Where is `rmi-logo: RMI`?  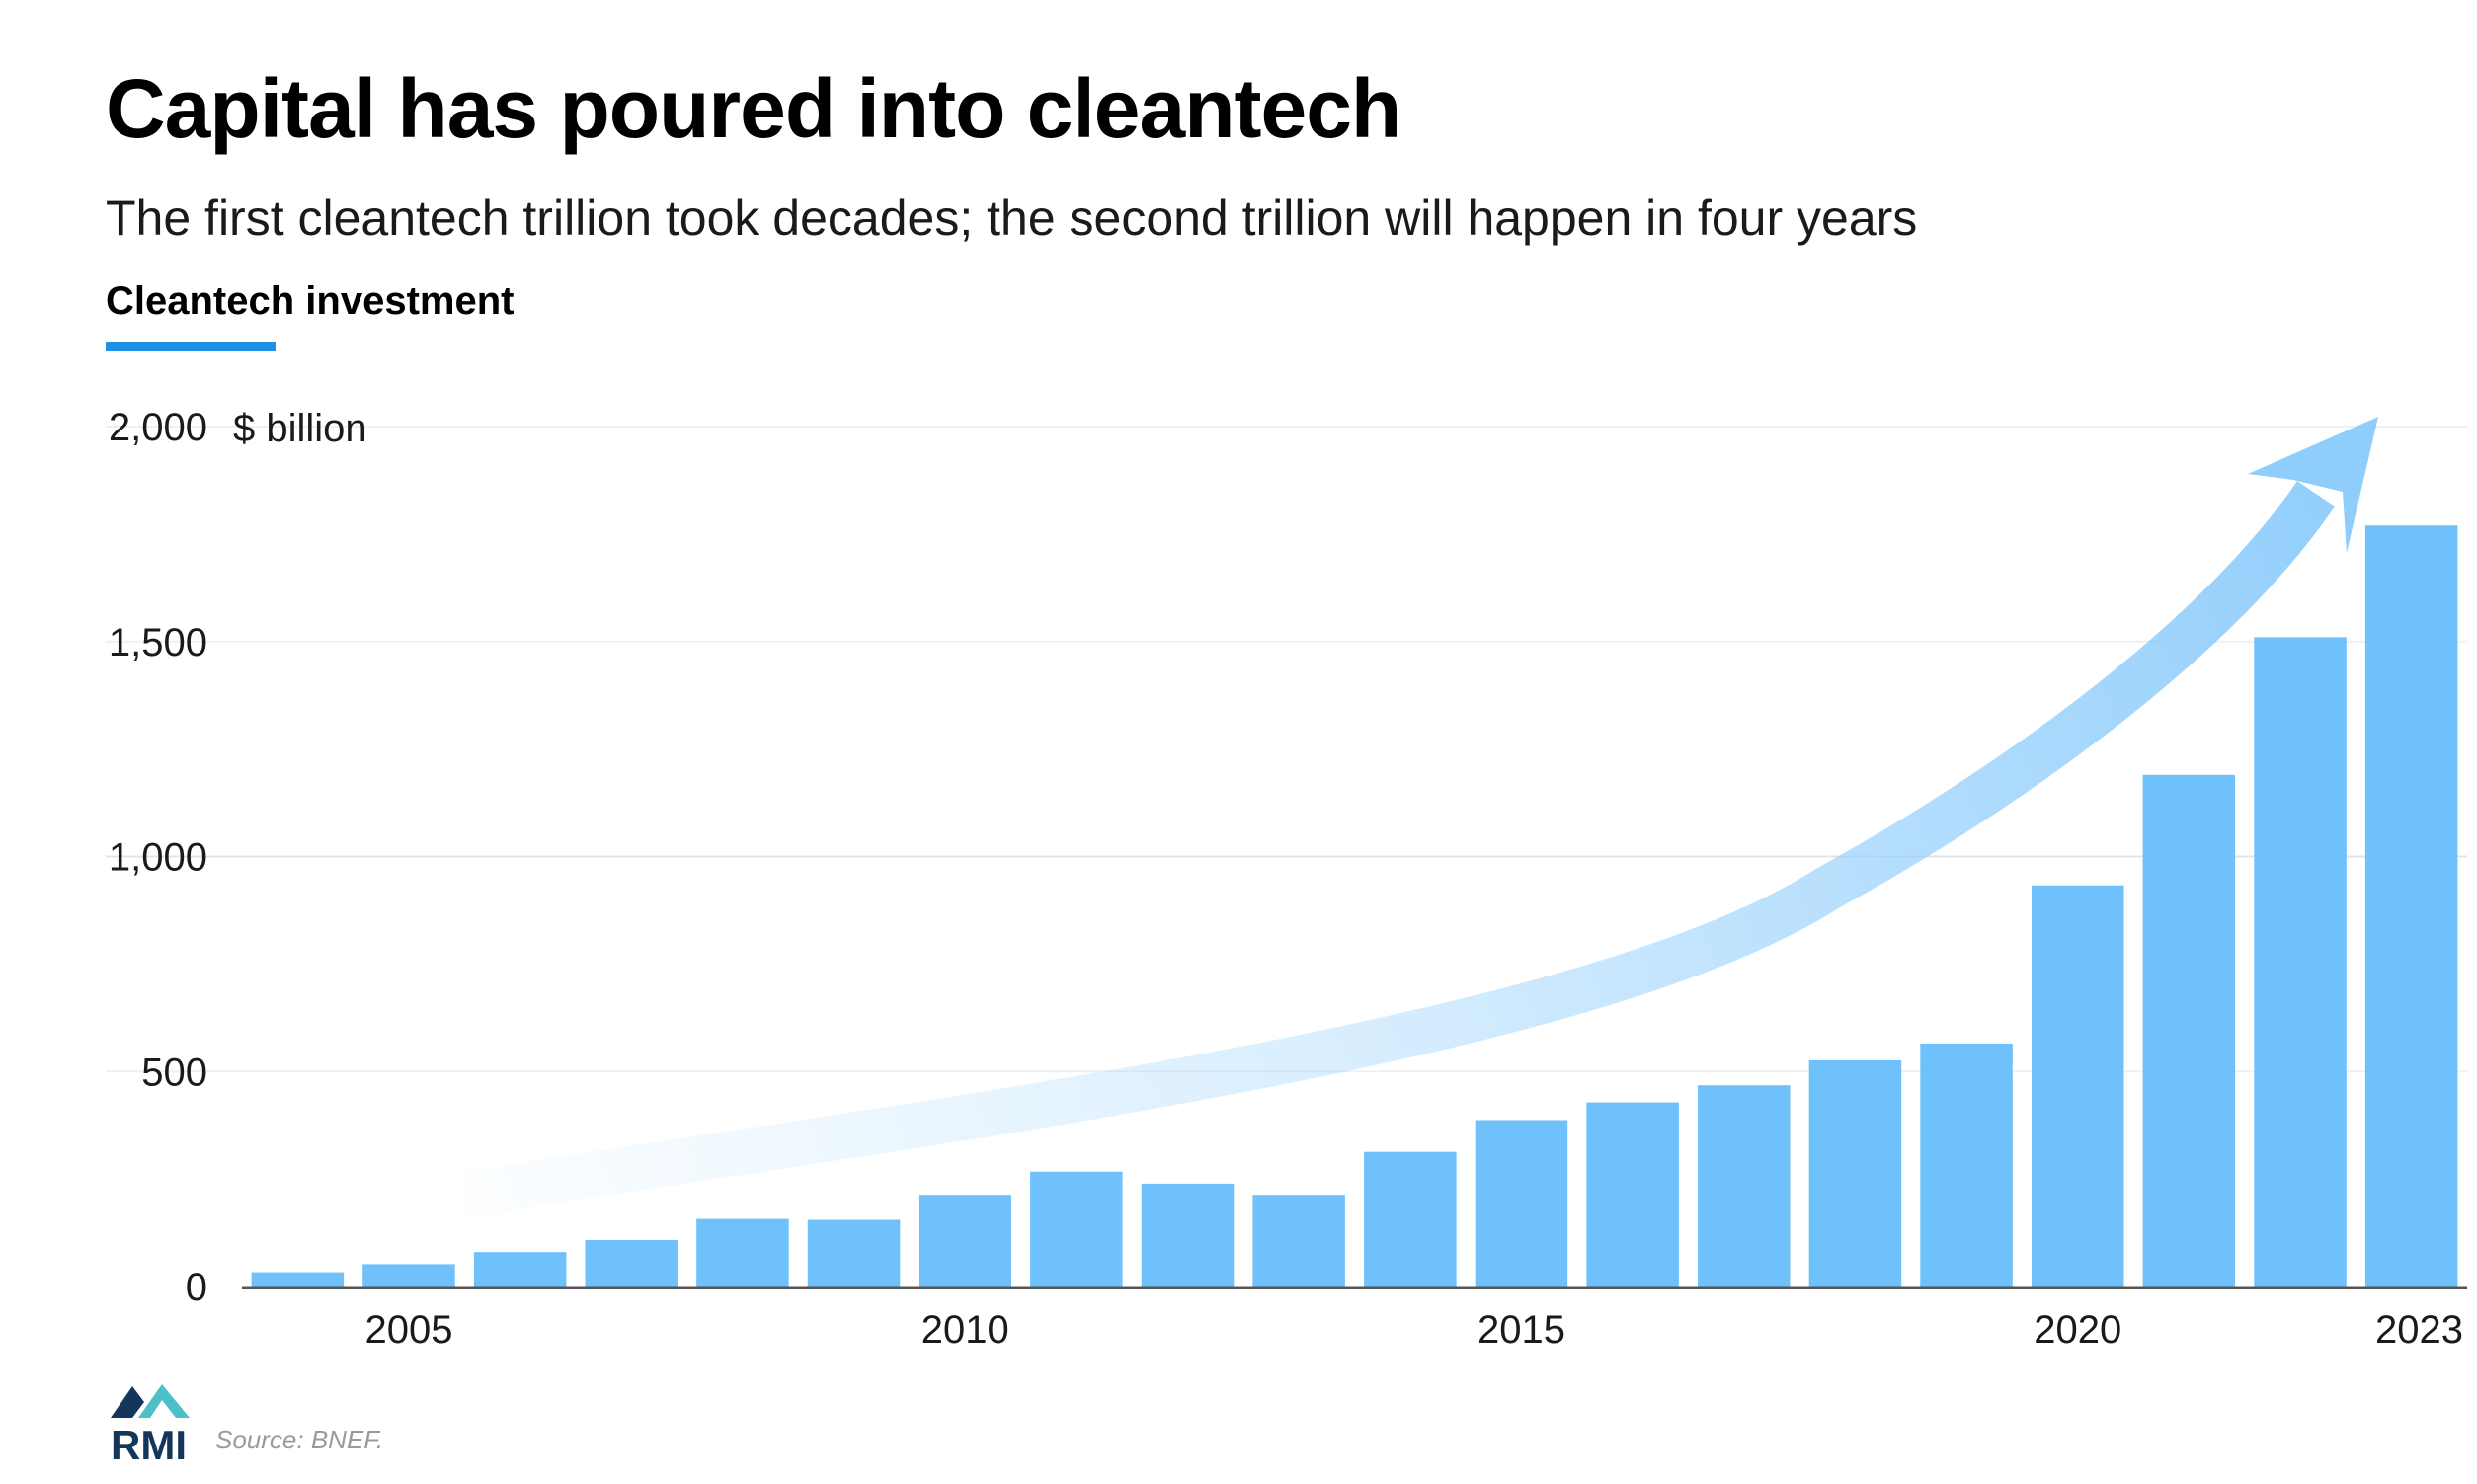
rmi-logo: RMI is located at coordinates (150, 1424).